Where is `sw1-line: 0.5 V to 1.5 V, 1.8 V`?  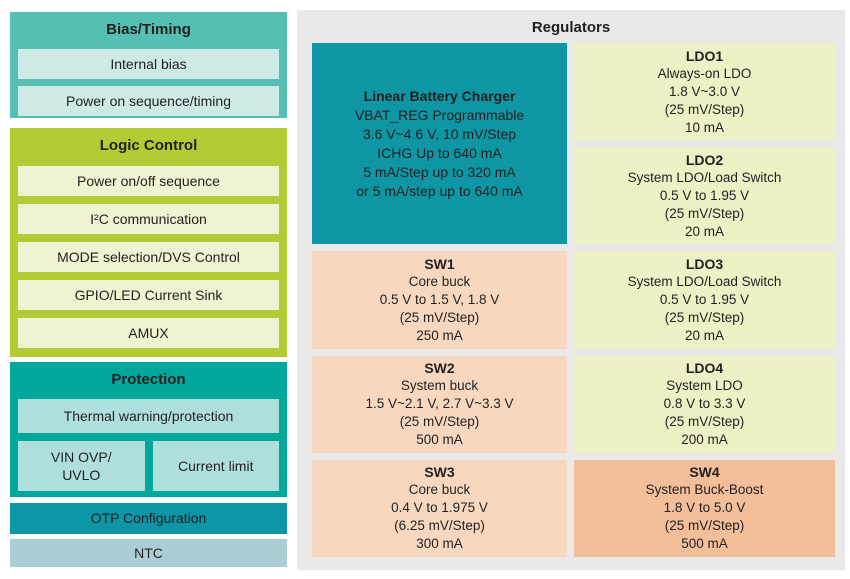 sw1-line: 0.5 V to 1.5 V, 1.8 V is located at coordinates (439, 299).